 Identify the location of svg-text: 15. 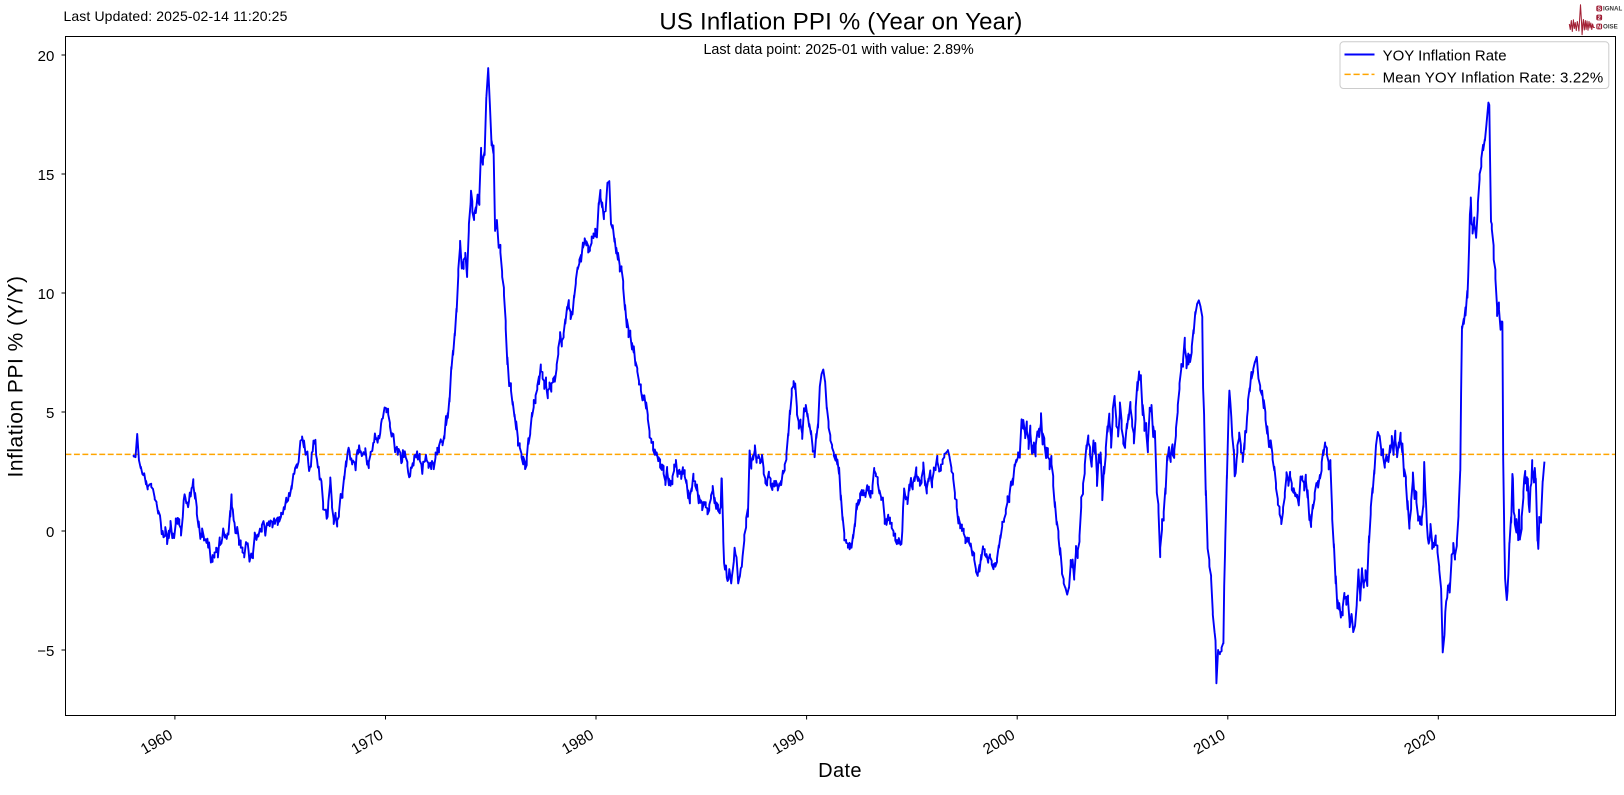
(46, 175).